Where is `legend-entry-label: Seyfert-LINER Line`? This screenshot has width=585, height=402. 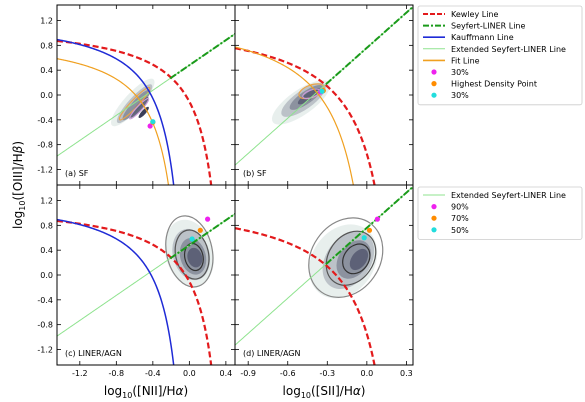 legend-entry-label: Seyfert-LINER Line is located at coordinates (488, 26).